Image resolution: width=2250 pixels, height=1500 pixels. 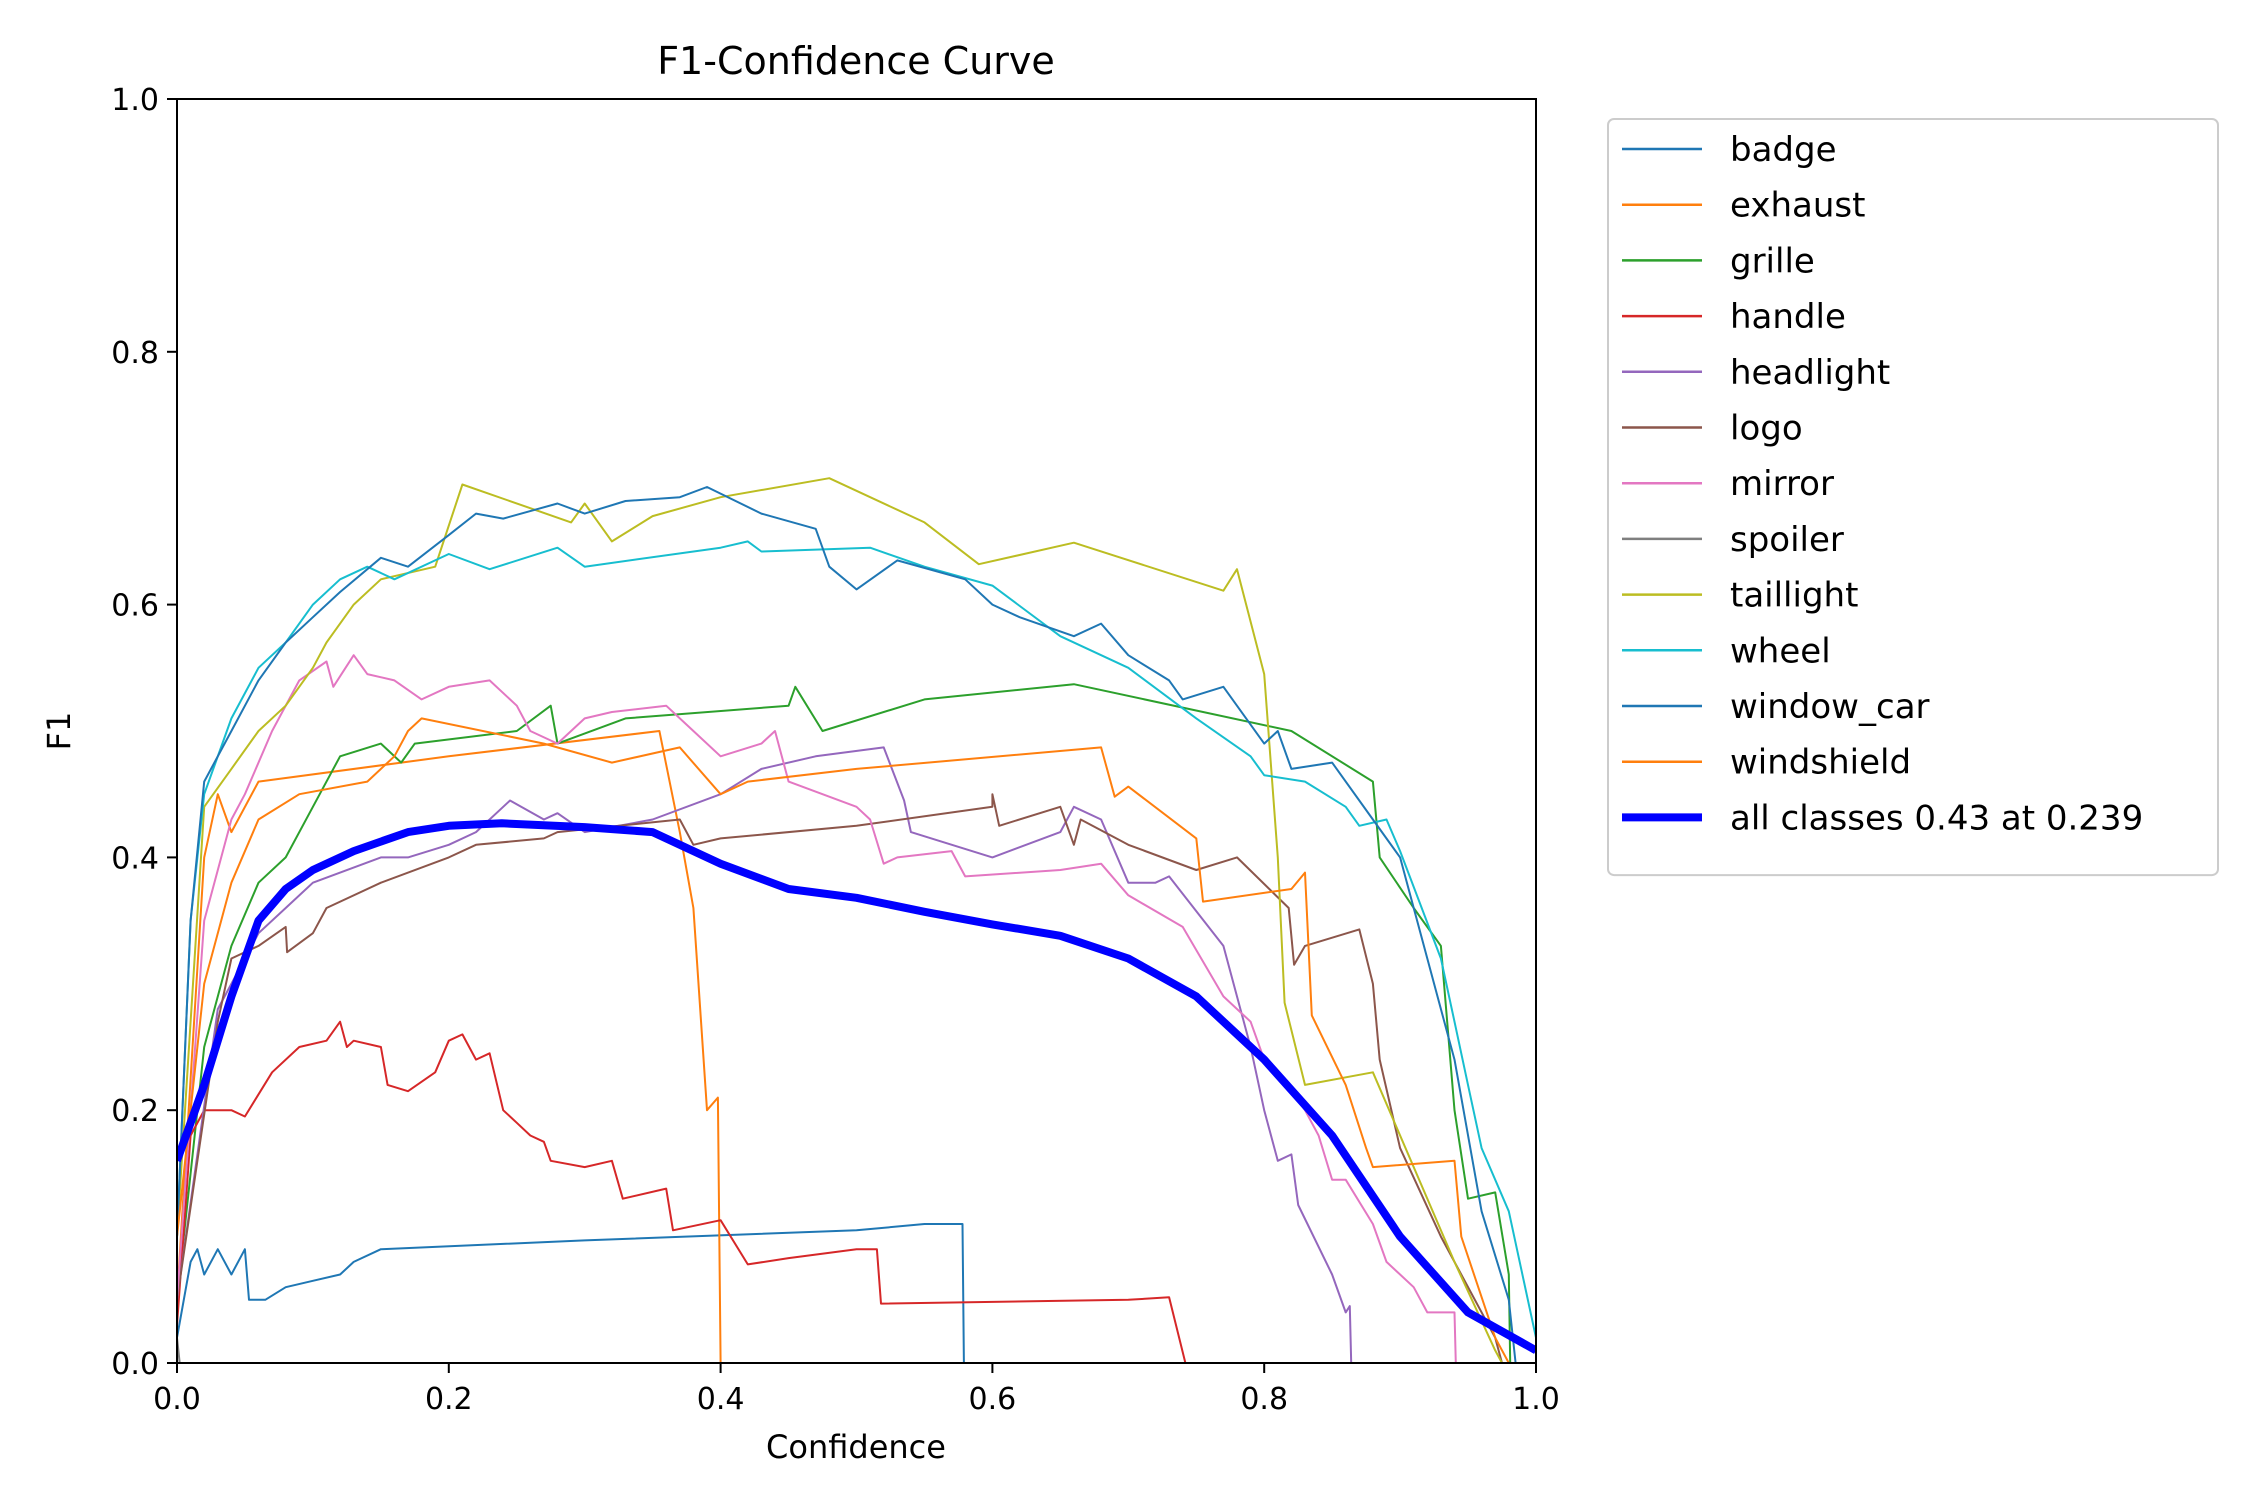 I want to click on legend-label: windshield, so click(x=1820, y=763).